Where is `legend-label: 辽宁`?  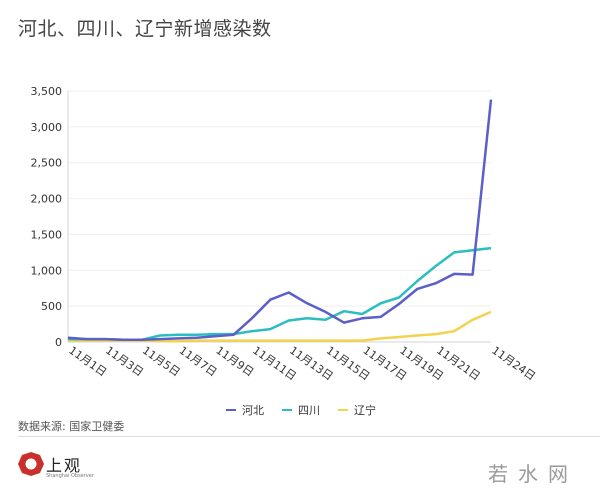
legend-label: 辽宁 is located at coordinates (365, 410).